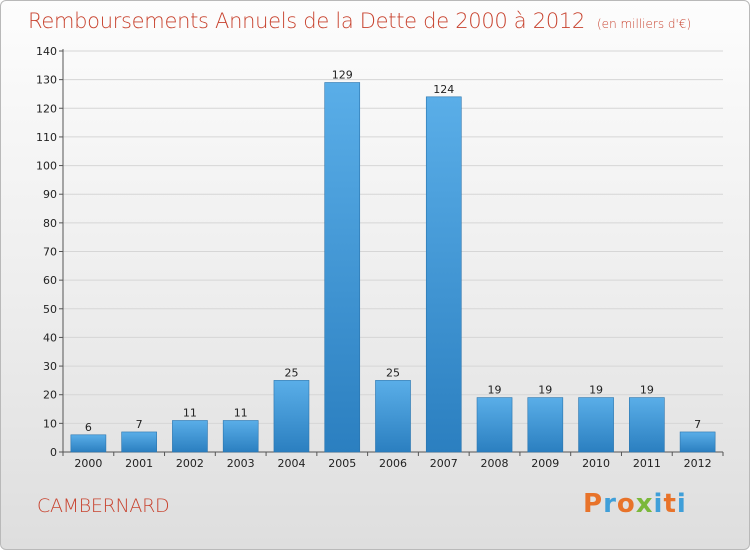 The width and height of the screenshot is (750, 550). Describe the element at coordinates (593, 504) in the screenshot. I see `logo-letter: P` at that location.